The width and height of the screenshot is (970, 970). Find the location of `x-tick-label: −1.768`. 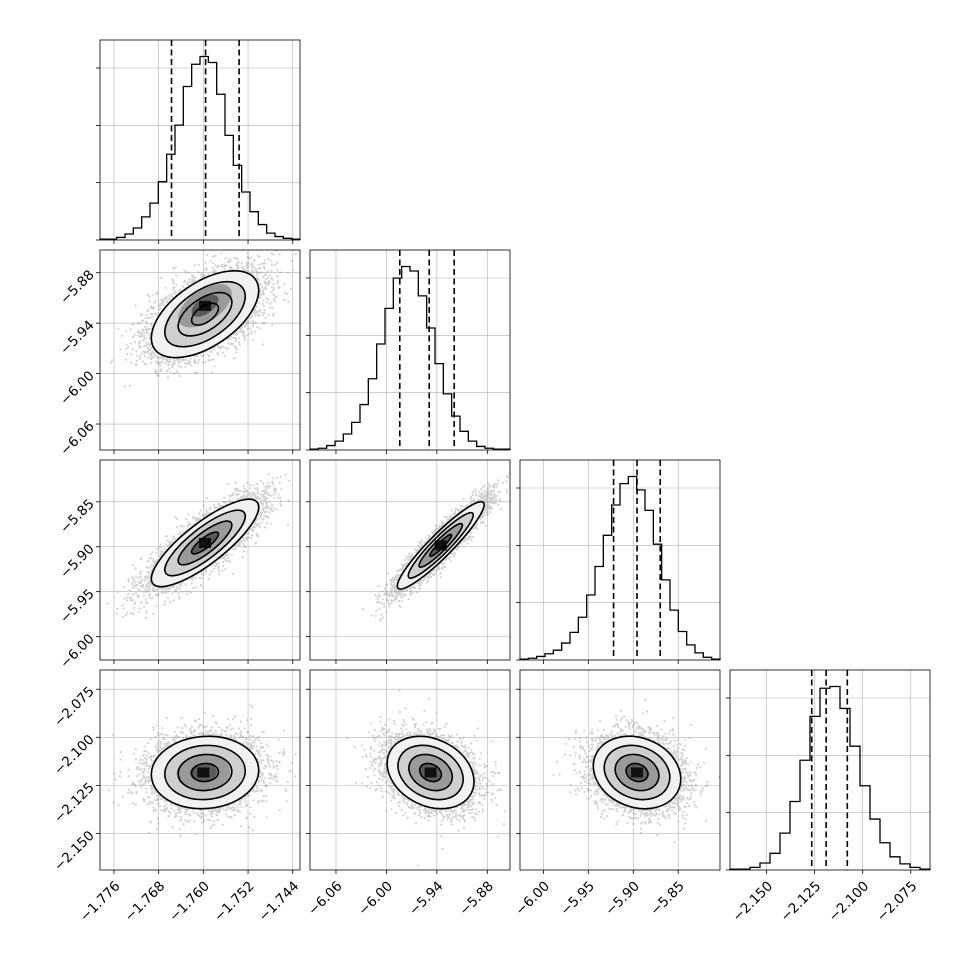

x-tick-label: −1.768 is located at coordinates (145, 901).